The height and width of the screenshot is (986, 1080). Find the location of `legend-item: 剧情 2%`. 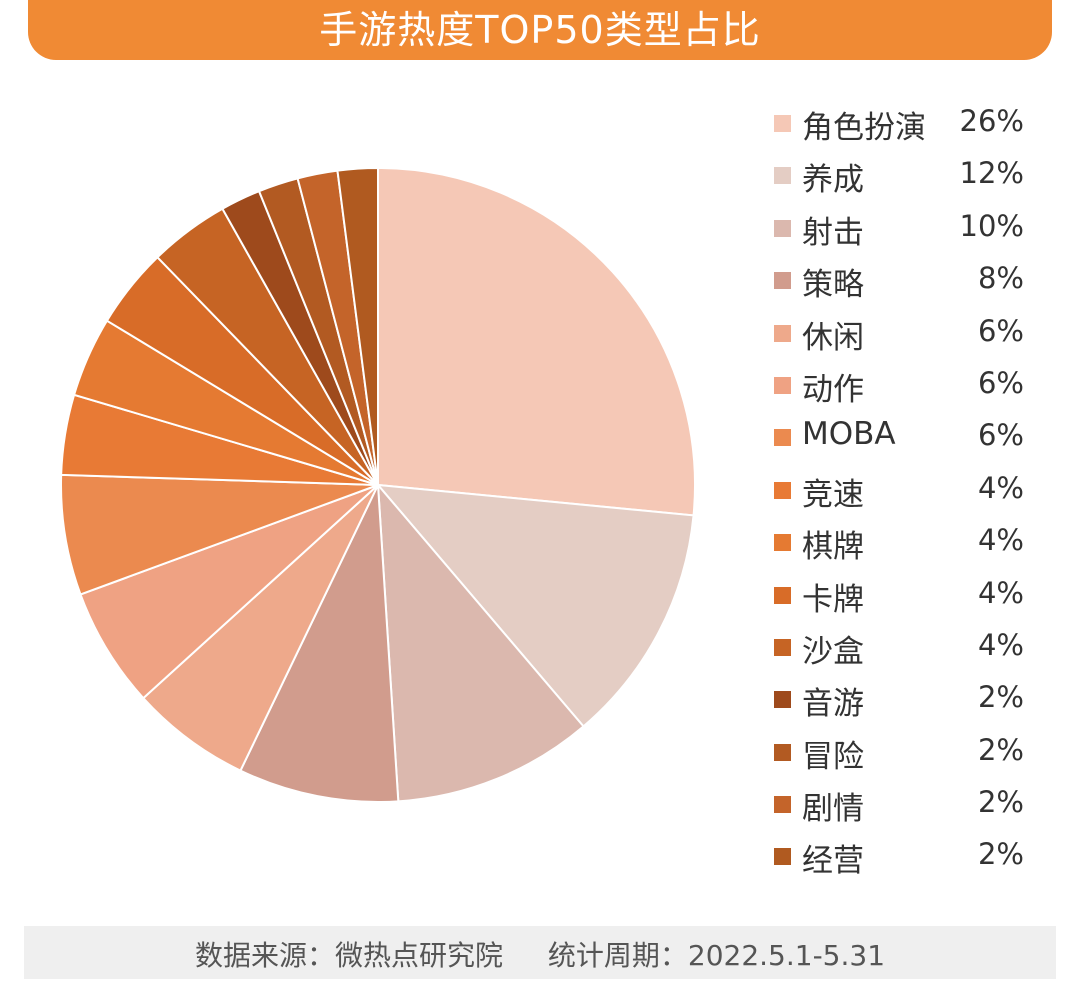

legend-item: 剧情 2% is located at coordinates (900, 805).